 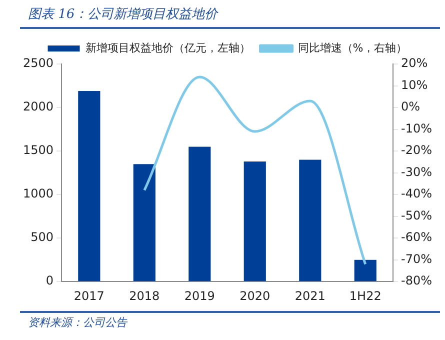 What do you see at coordinates (38, 63) in the screenshot?
I see `y-tick-label: 2500` at bounding box center [38, 63].